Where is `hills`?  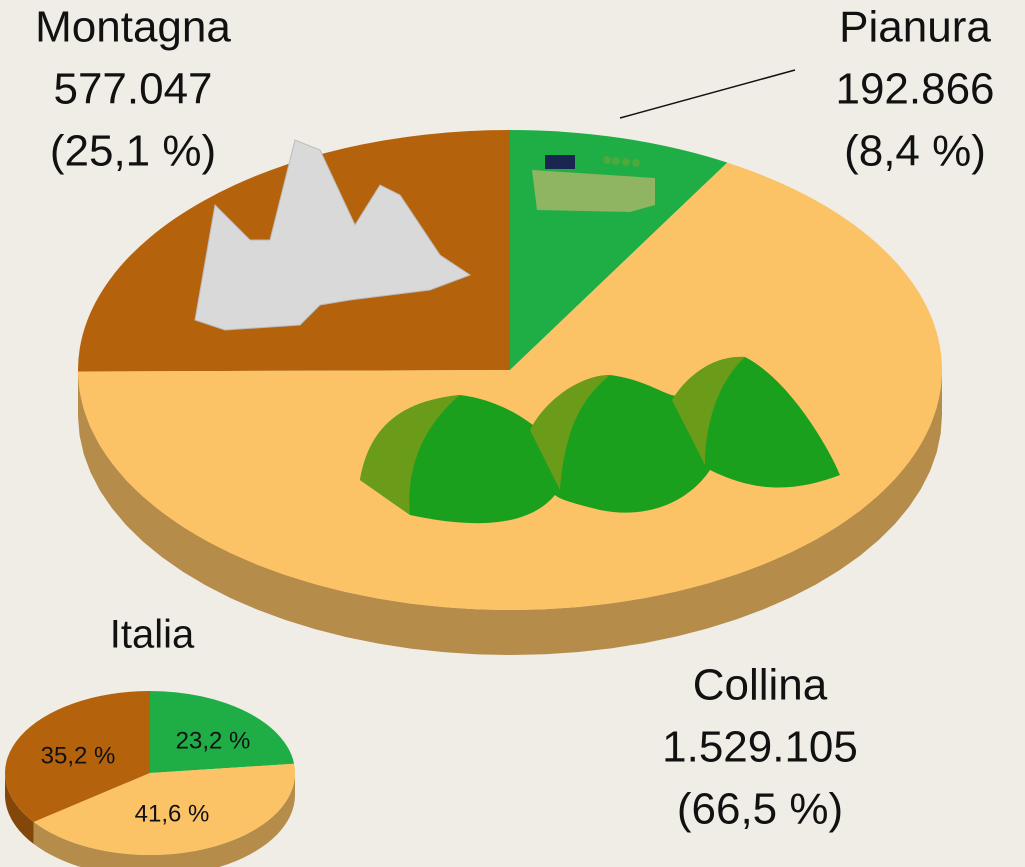
hills is located at coordinates (600, 440).